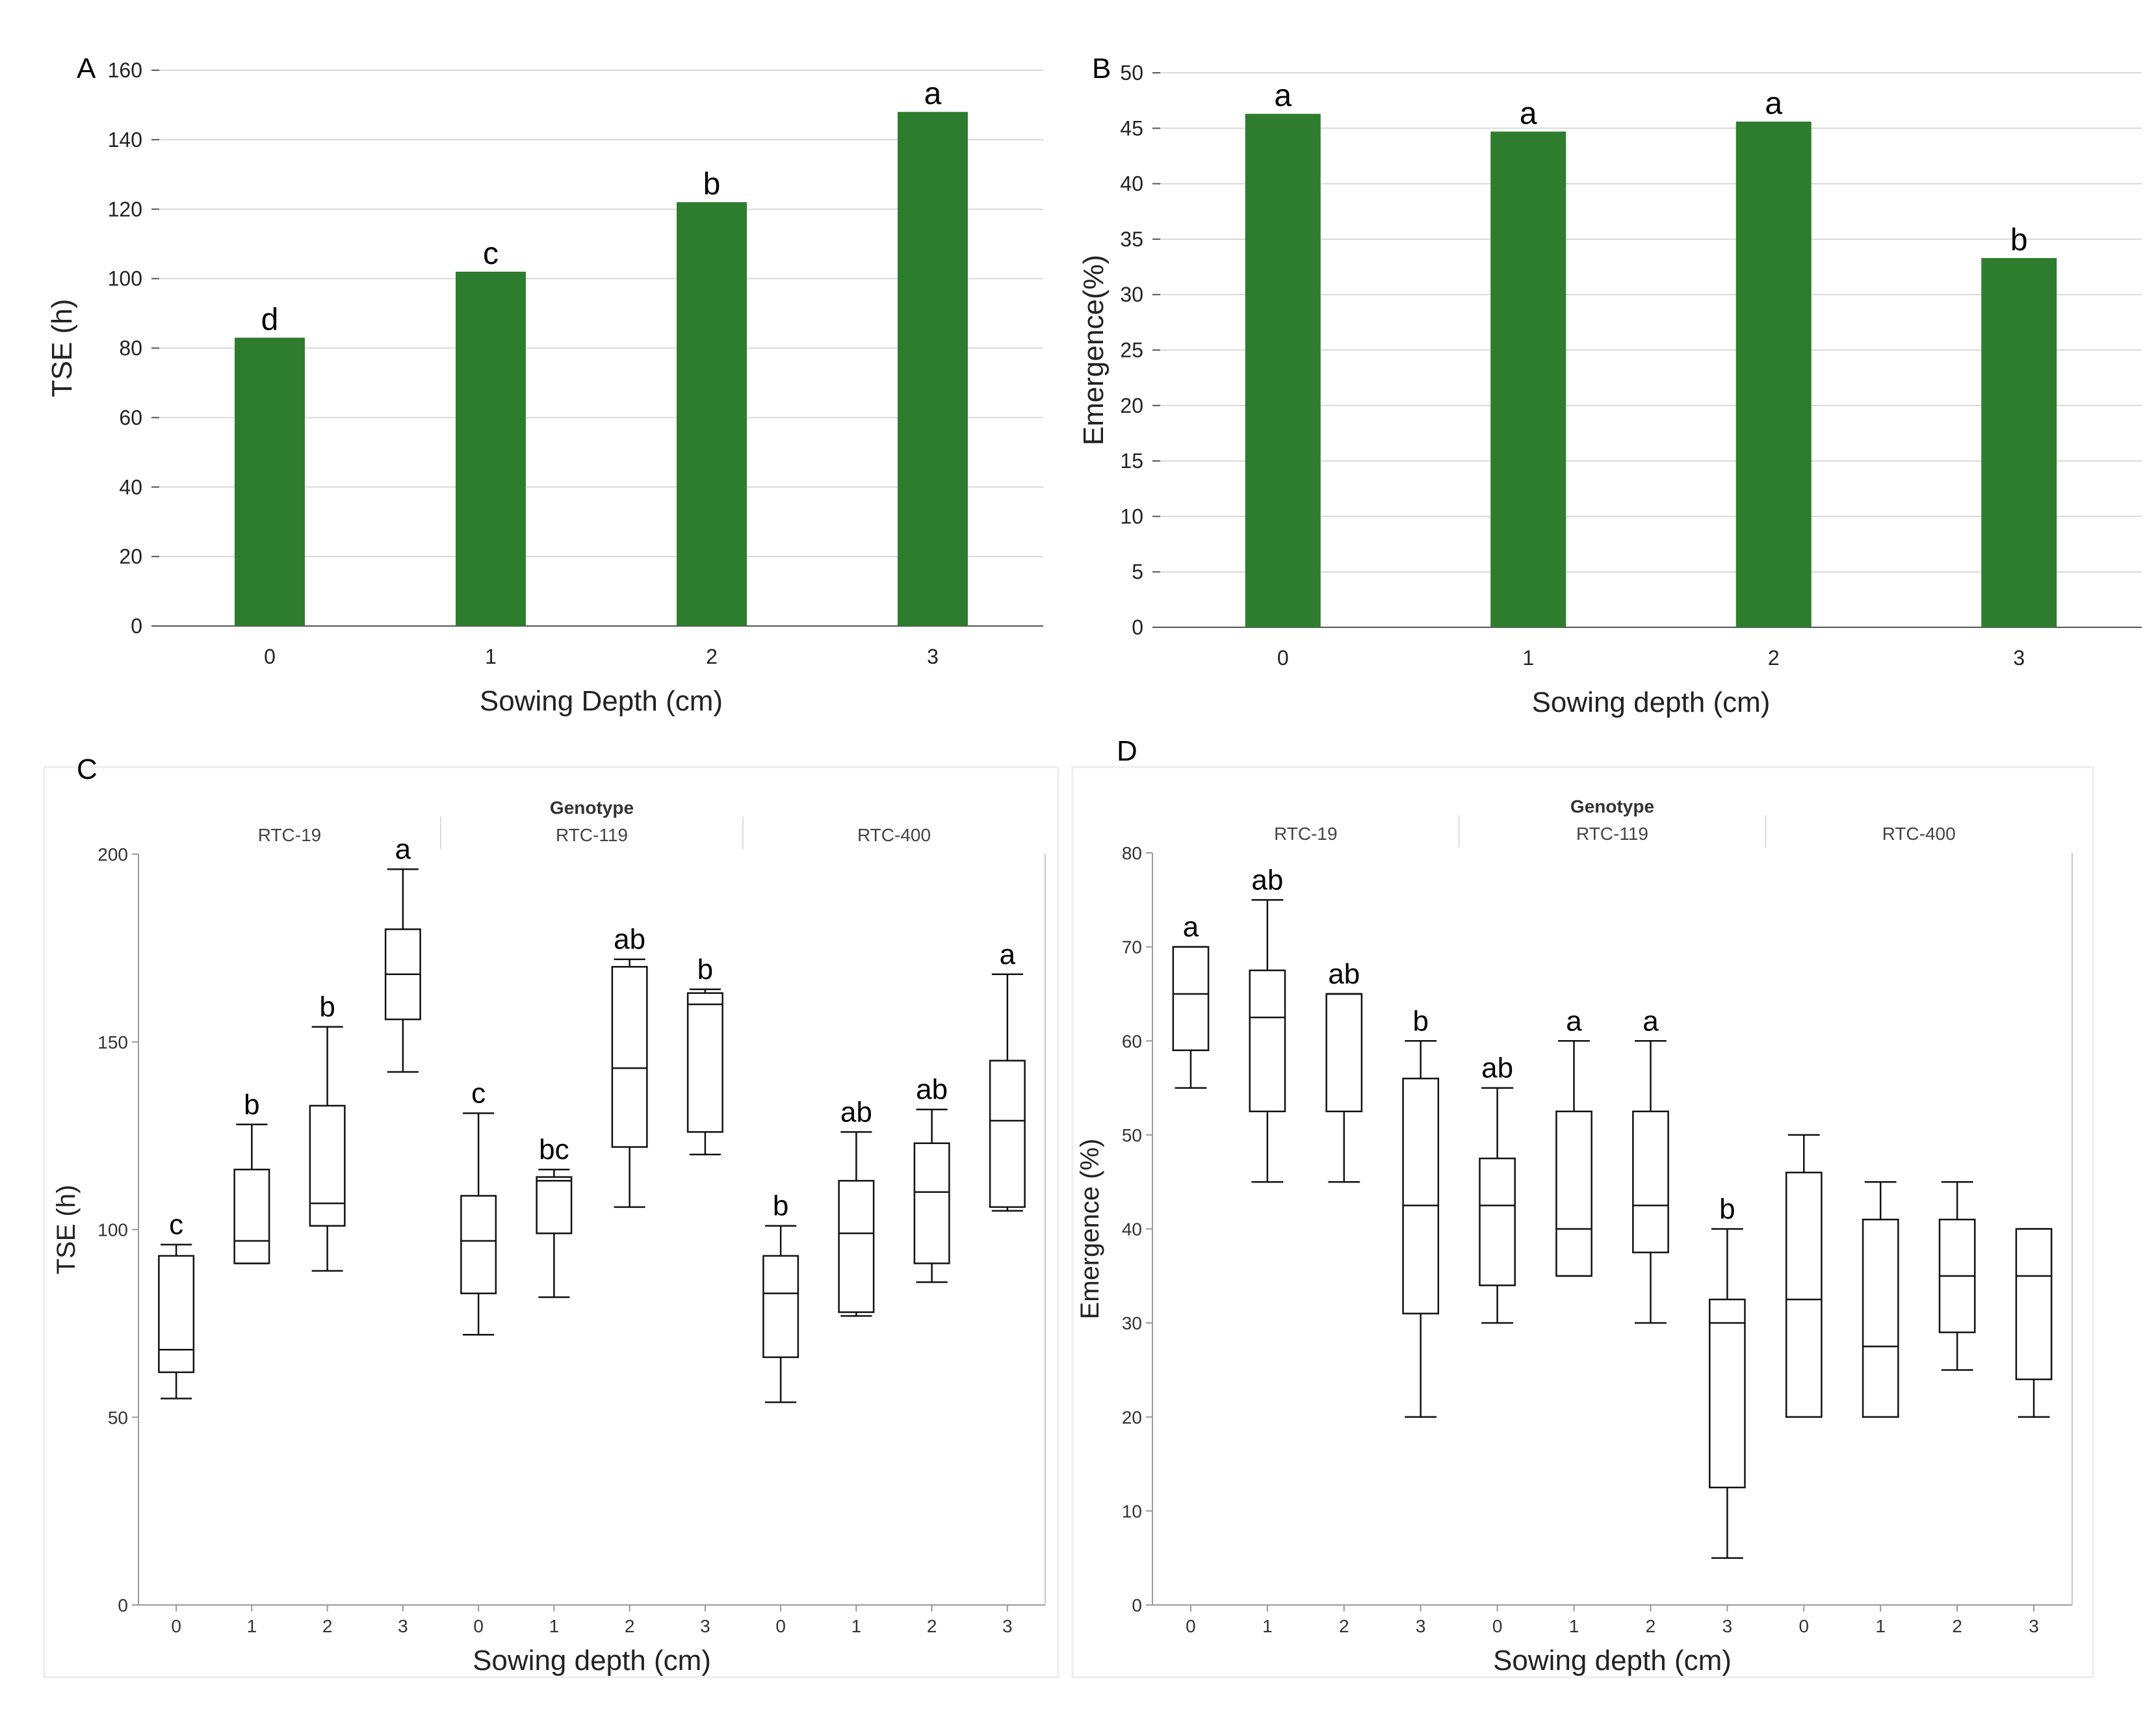 The height and width of the screenshot is (1709, 2156). What do you see at coordinates (1612, 806) in the screenshot?
I see `facet-title: Genotype` at bounding box center [1612, 806].